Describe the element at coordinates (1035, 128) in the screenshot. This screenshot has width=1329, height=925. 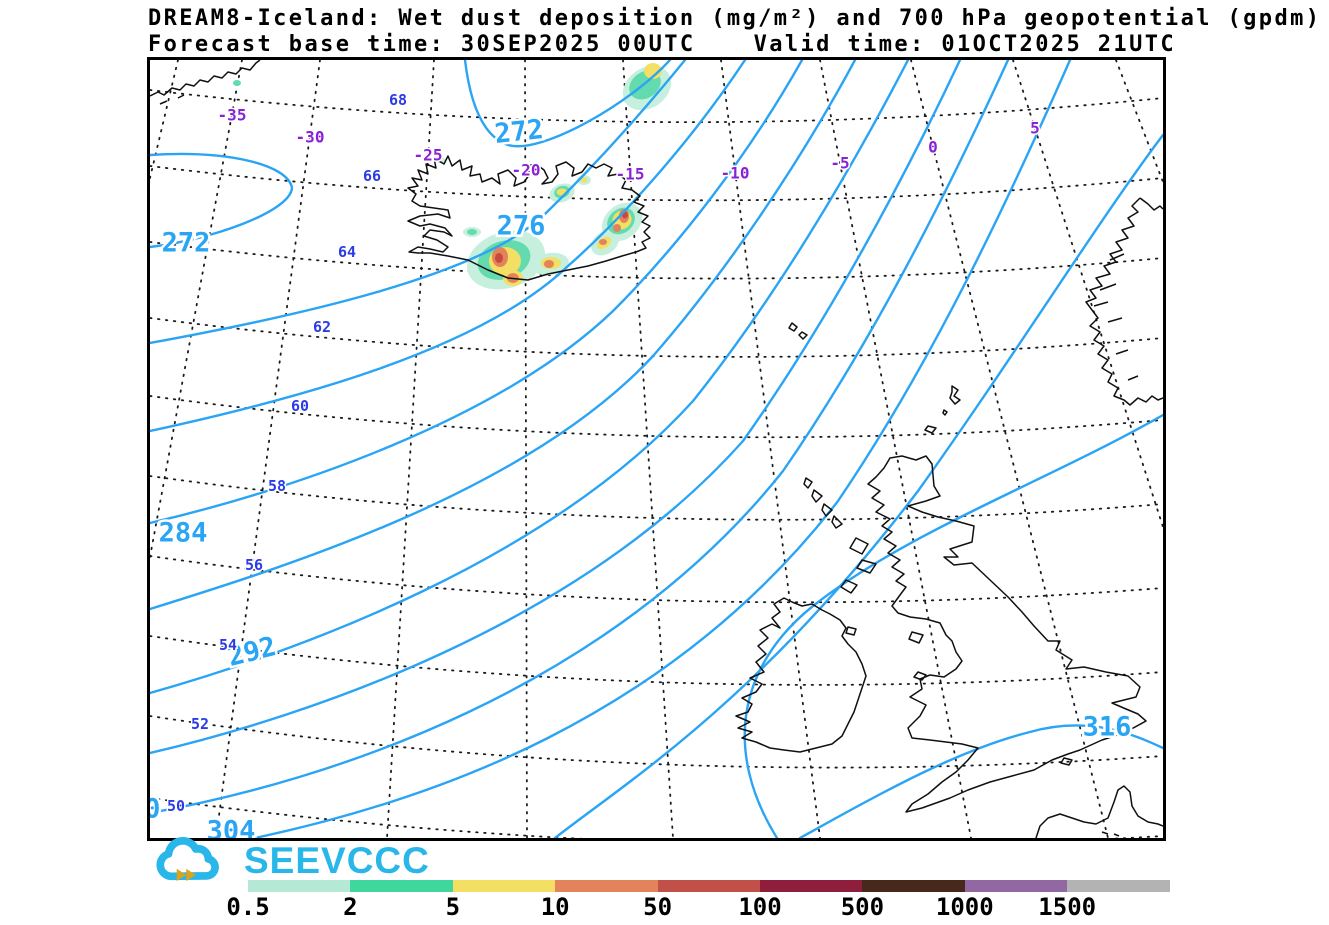
I see `longitude-label: 5` at that location.